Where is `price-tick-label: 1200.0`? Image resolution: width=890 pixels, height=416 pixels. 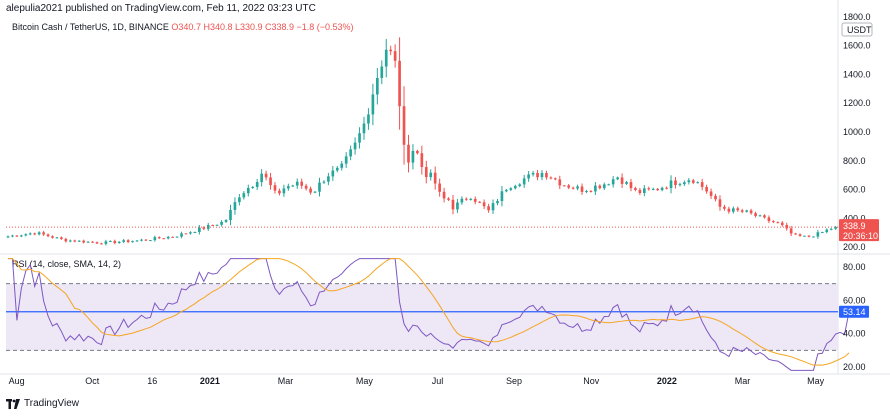 price-tick-label: 1200.0 is located at coordinates (857, 103).